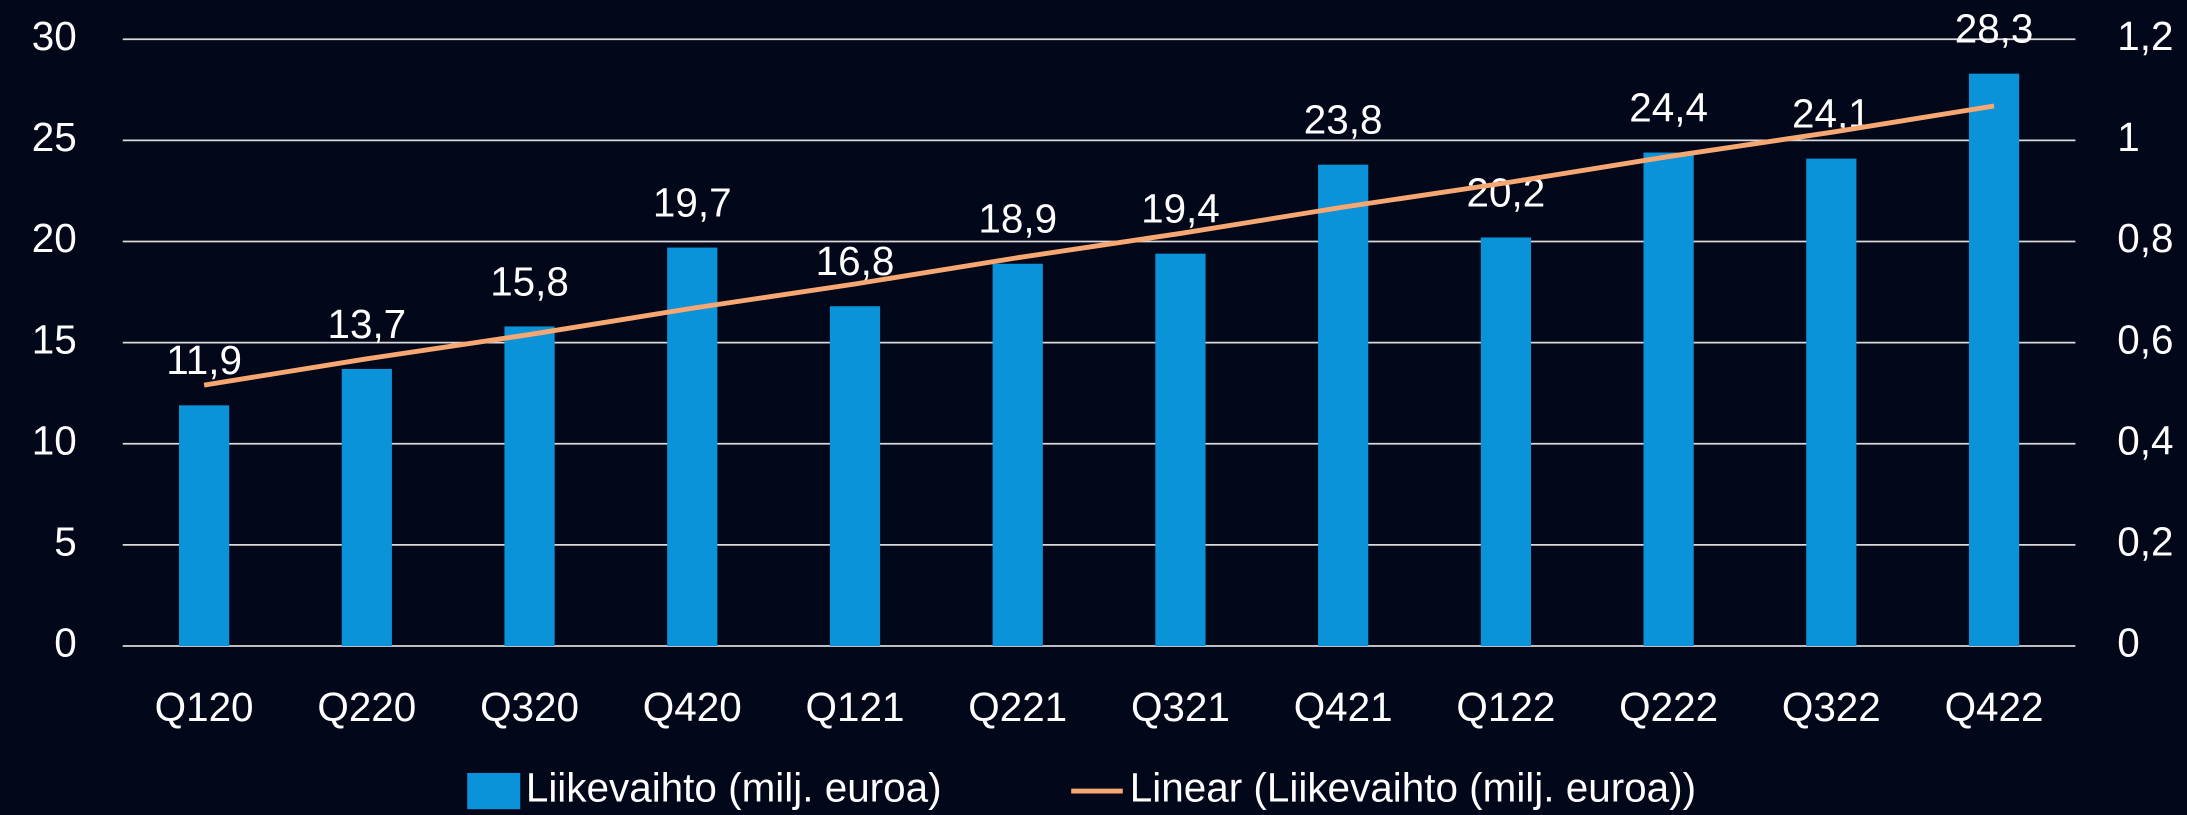 The width and height of the screenshot is (2187, 815). I want to click on legend-swatch, so click(494, 791).